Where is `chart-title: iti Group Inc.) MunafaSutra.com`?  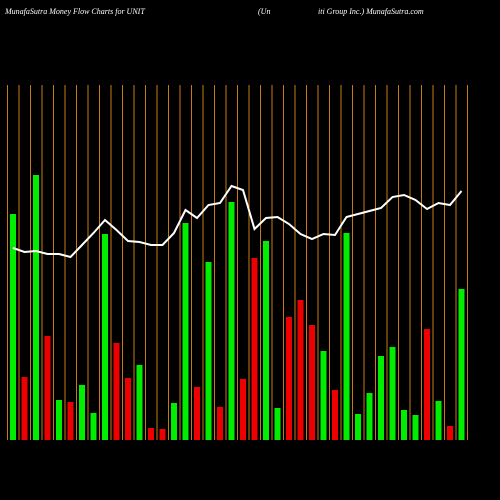 chart-title: iti Group Inc.) MunafaSutra.com is located at coordinates (371, 11).